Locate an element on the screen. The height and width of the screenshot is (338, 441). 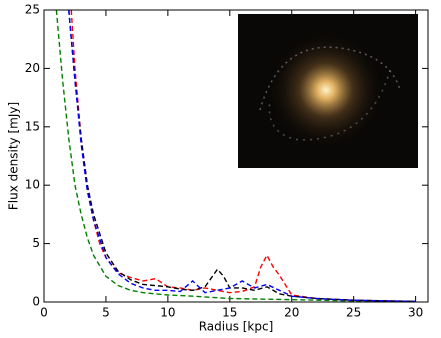
x-tick-label: 5 is located at coordinates (106, 313).